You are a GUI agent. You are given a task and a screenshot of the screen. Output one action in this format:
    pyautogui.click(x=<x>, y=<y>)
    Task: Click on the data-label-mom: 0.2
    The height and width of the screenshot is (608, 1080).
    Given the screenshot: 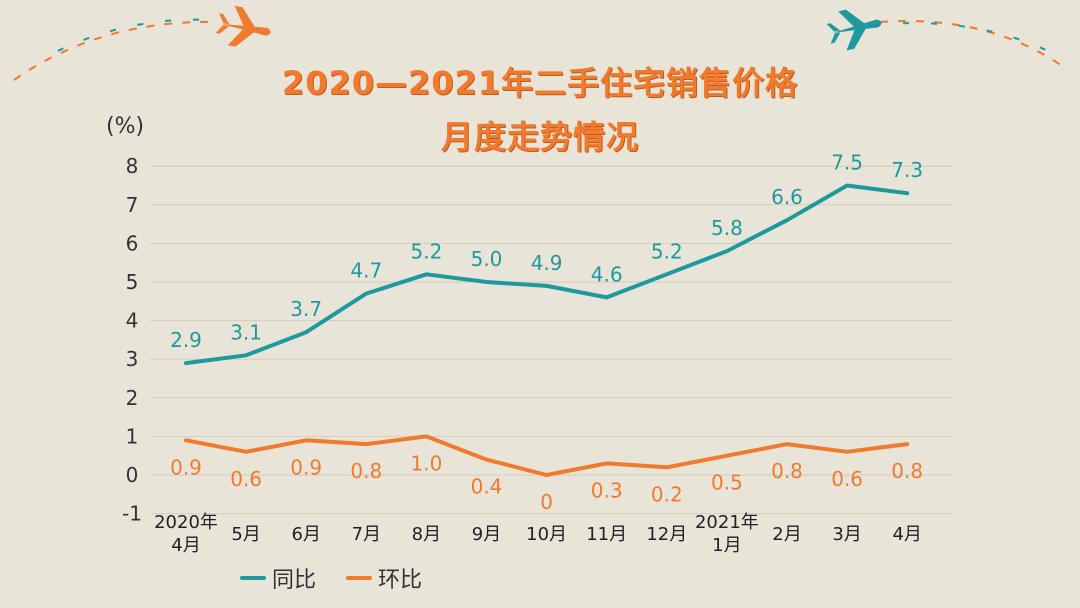 What is the action you would take?
    pyautogui.click(x=667, y=494)
    